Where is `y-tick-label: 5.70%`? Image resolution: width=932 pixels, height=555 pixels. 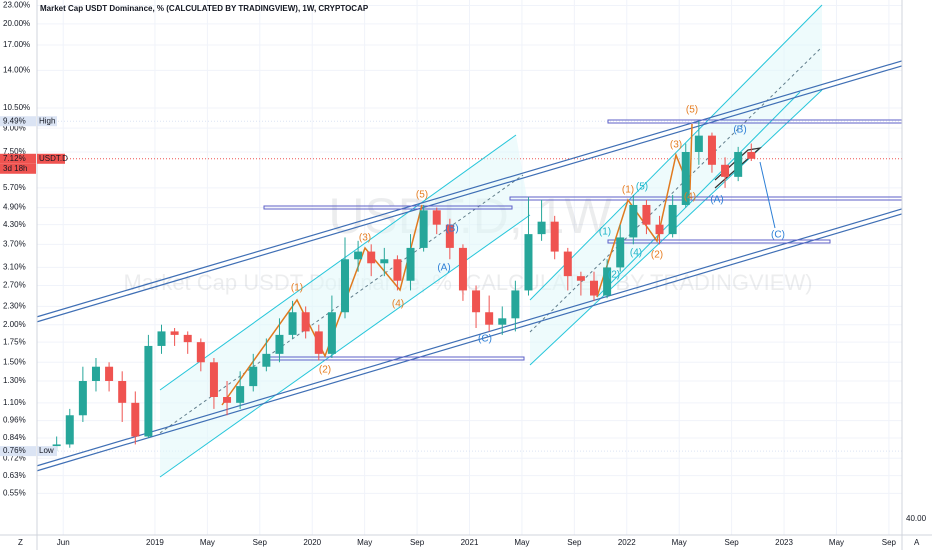 y-tick-label: 5.70% is located at coordinates (14, 187).